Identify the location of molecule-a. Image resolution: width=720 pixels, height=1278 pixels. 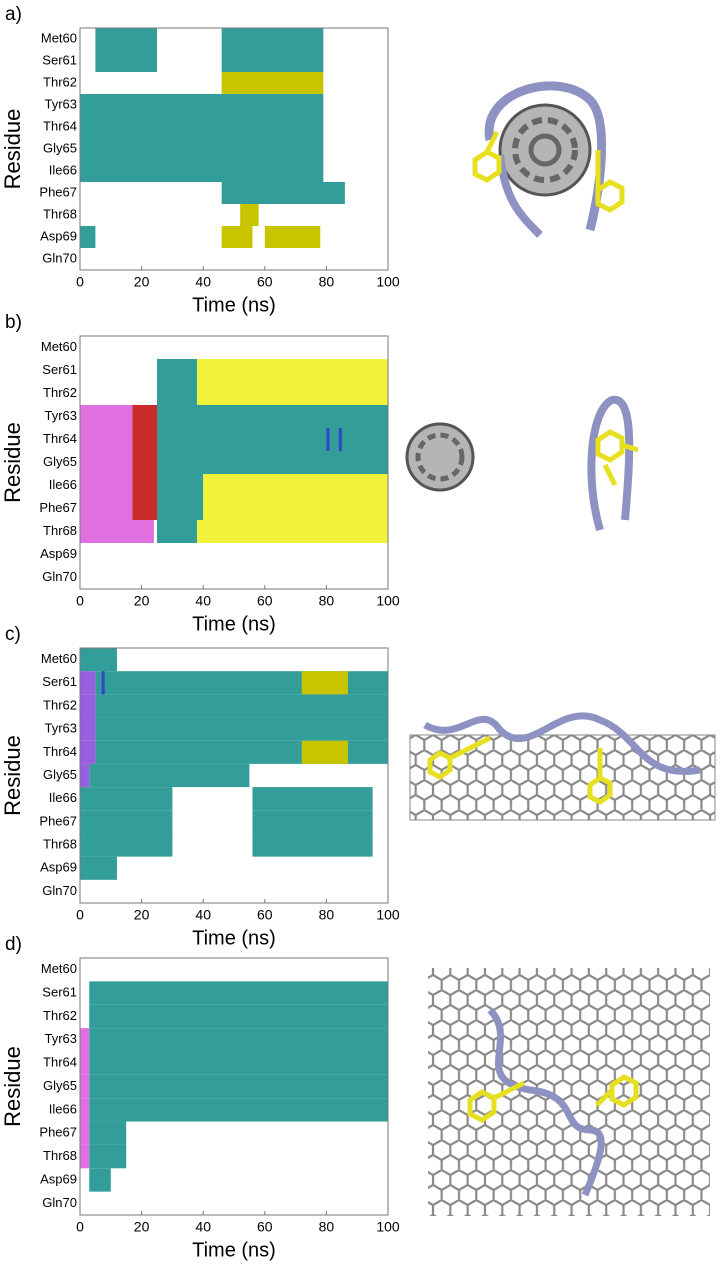
(548, 159).